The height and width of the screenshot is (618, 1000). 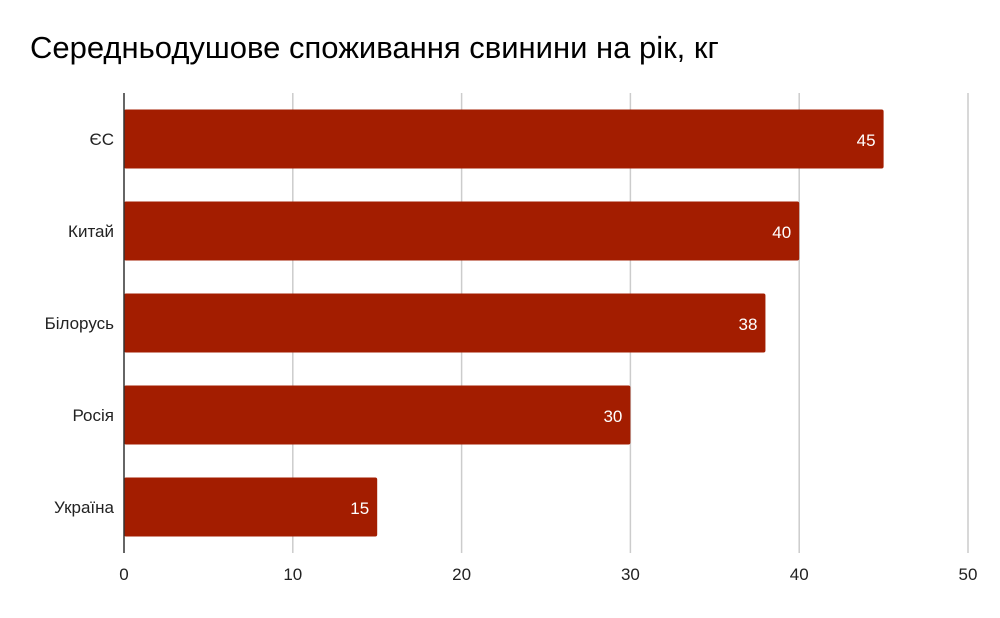 What do you see at coordinates (93, 415) in the screenshot?
I see `y-category-label: Росія` at bounding box center [93, 415].